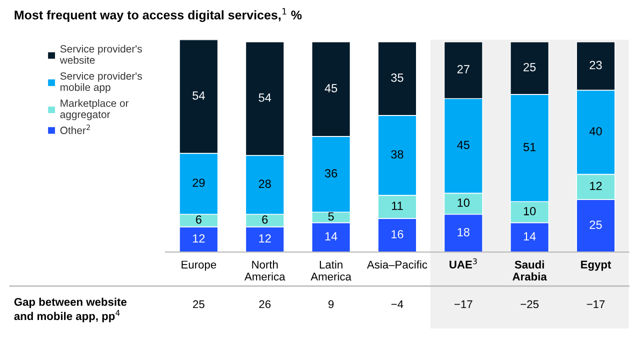  What do you see at coordinates (199, 265) in the screenshot?
I see `x-tick-label: Europe` at bounding box center [199, 265].